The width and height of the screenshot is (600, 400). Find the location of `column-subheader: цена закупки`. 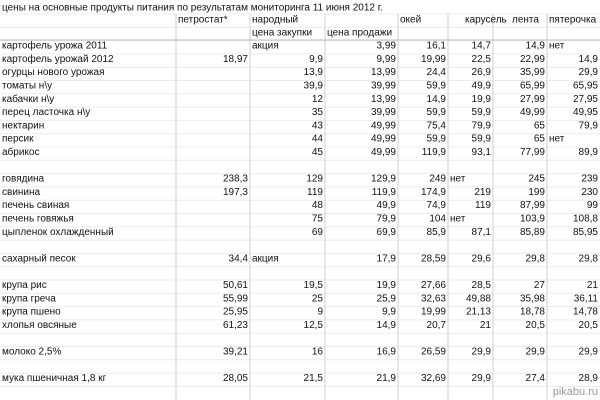

column-subheader: цена закупки is located at coordinates (282, 33).